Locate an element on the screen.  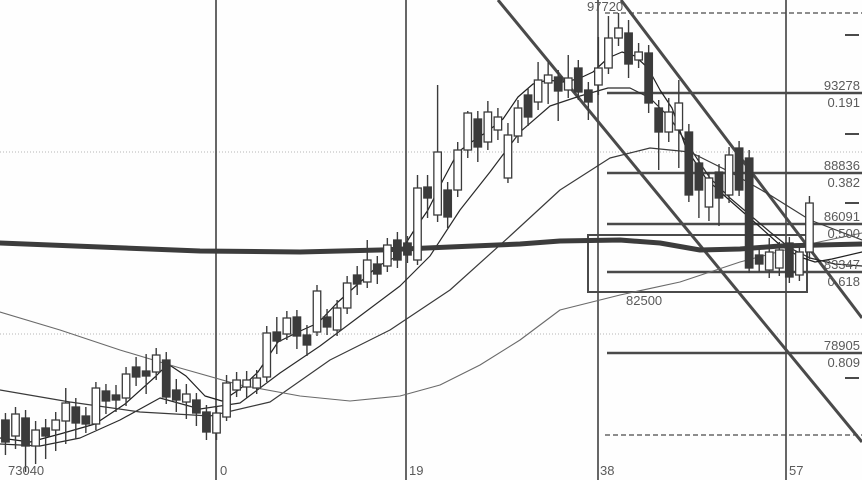
fib-price-label-83347: 83347 is located at coordinates (841, 264).